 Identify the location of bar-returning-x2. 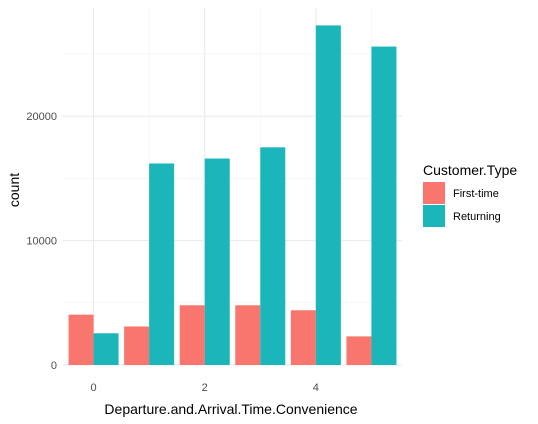
(217, 261).